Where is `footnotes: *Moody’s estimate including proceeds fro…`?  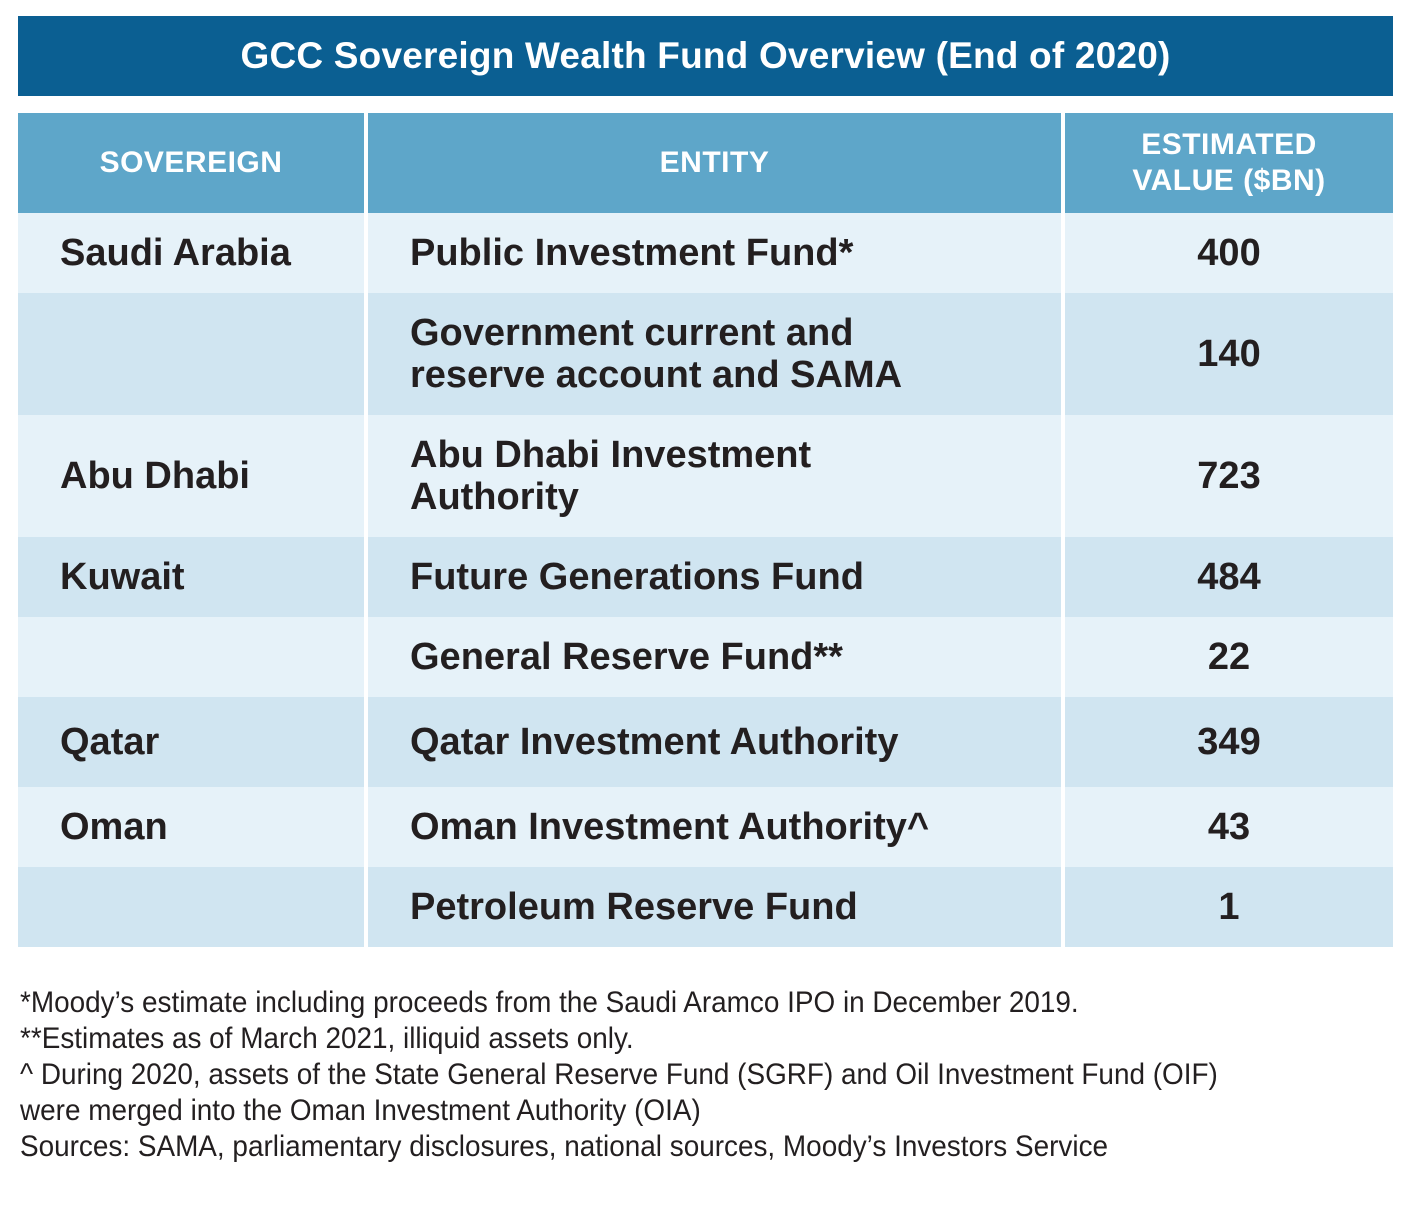
footnotes: *Moody’s estimate including proceeds fro… is located at coordinates (705, 1075).